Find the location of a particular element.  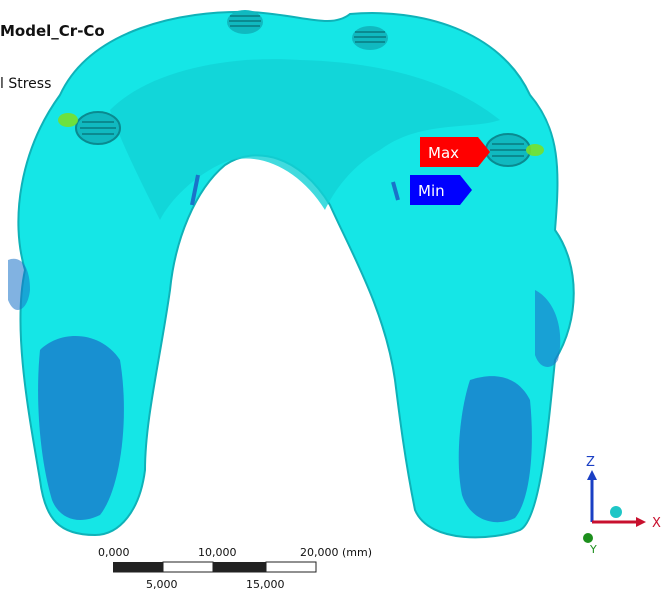

surface-mark-right is located at coordinates (395, 191).